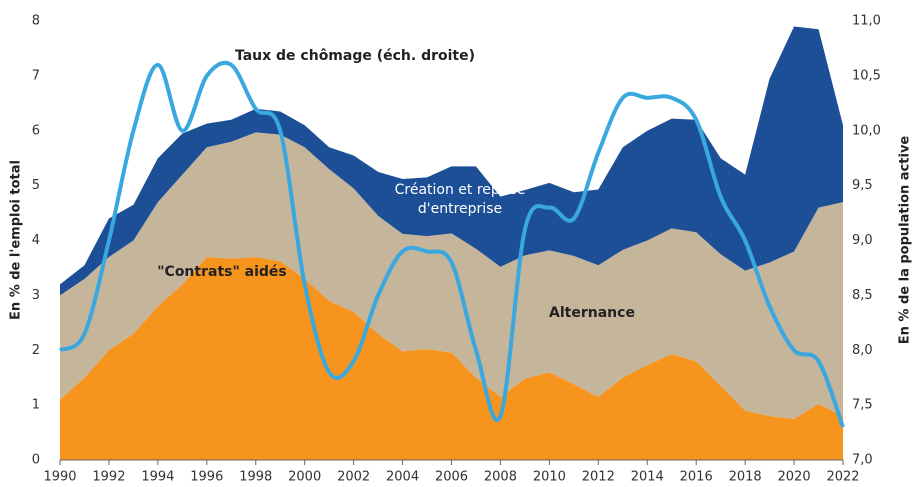  I want to click on y2-tick-label: 10,5, so click(866, 75).